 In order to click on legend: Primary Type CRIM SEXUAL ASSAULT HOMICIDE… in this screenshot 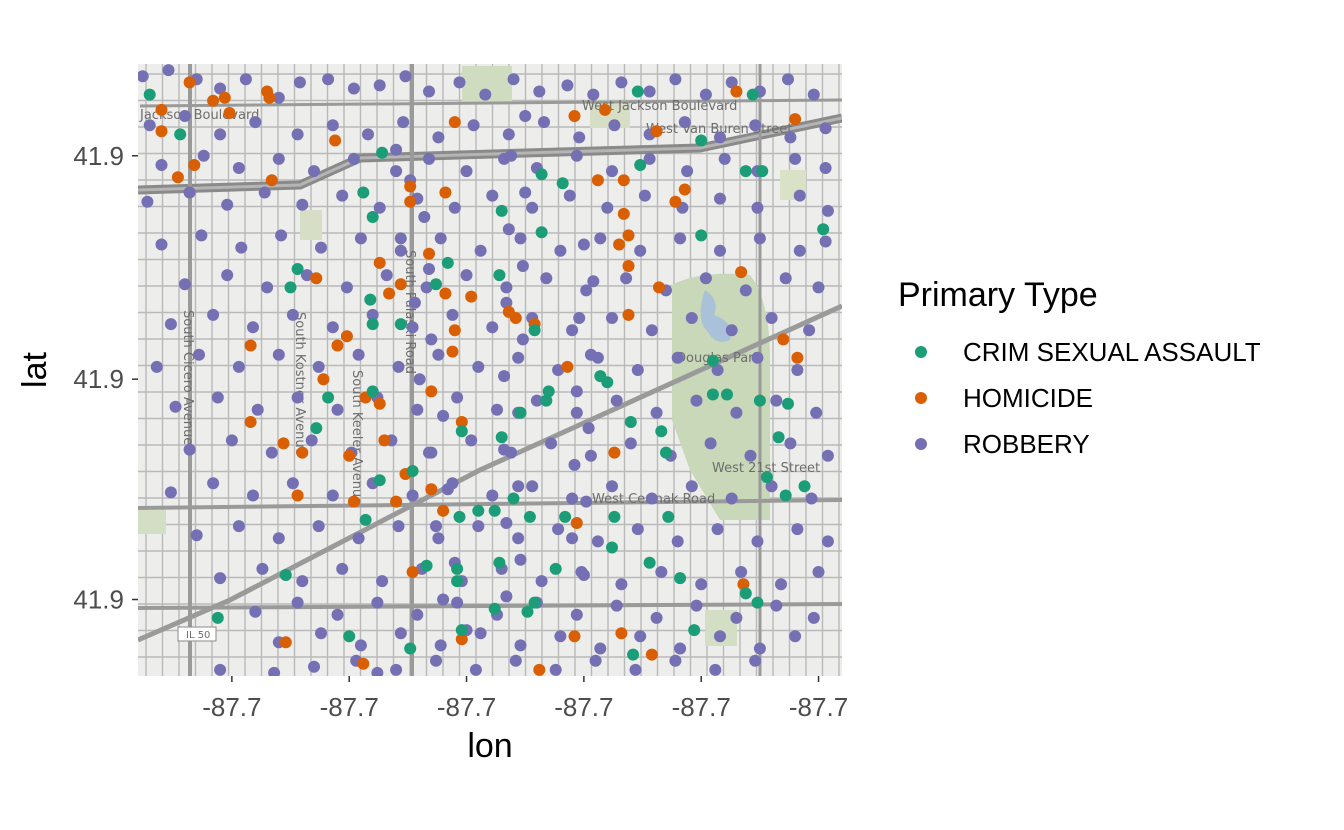, I will do `click(1079, 367)`.